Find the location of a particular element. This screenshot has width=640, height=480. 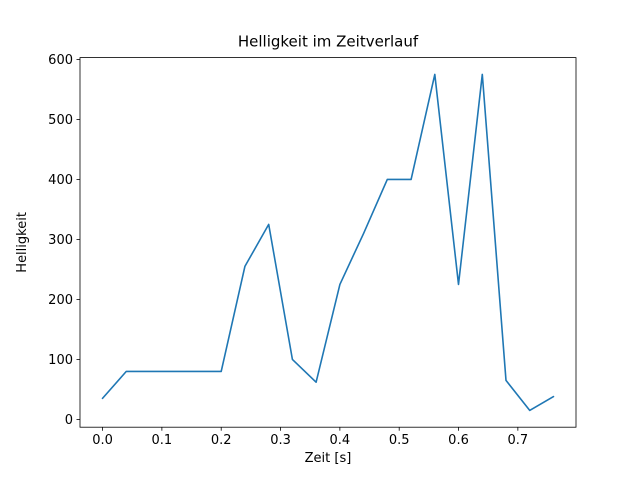

y-tick-label: 600 is located at coordinates (60, 60).